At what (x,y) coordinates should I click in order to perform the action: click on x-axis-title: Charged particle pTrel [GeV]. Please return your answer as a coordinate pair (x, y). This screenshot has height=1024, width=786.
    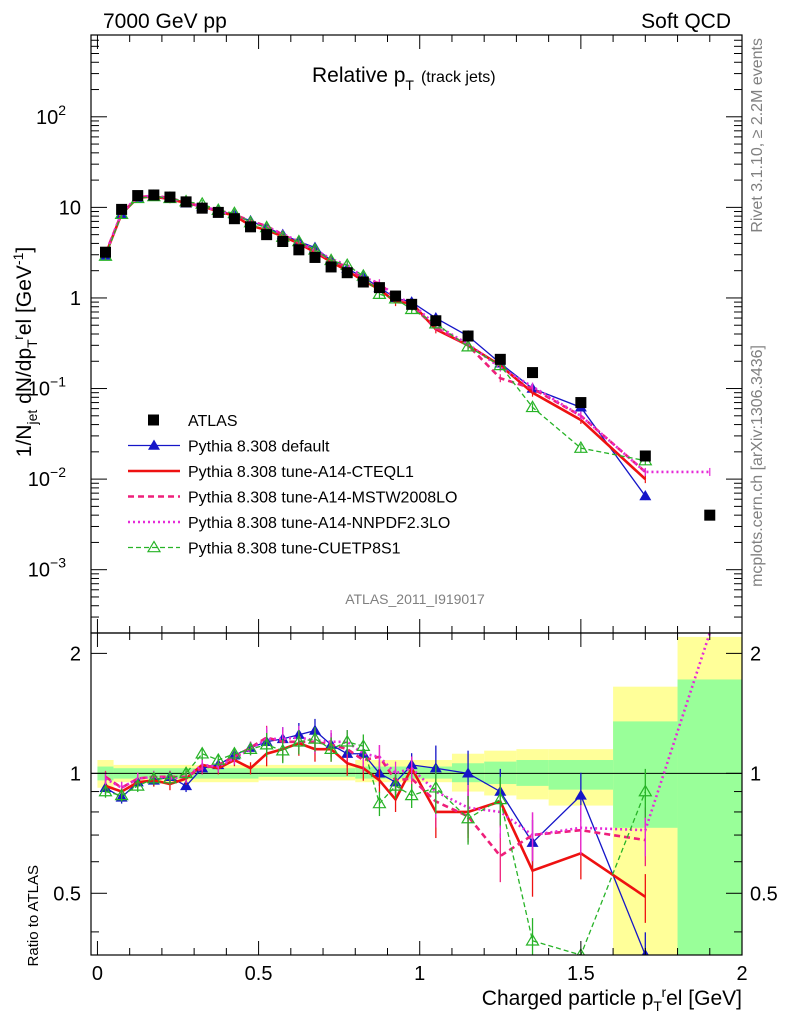
    Looking at the image, I should click on (612, 999).